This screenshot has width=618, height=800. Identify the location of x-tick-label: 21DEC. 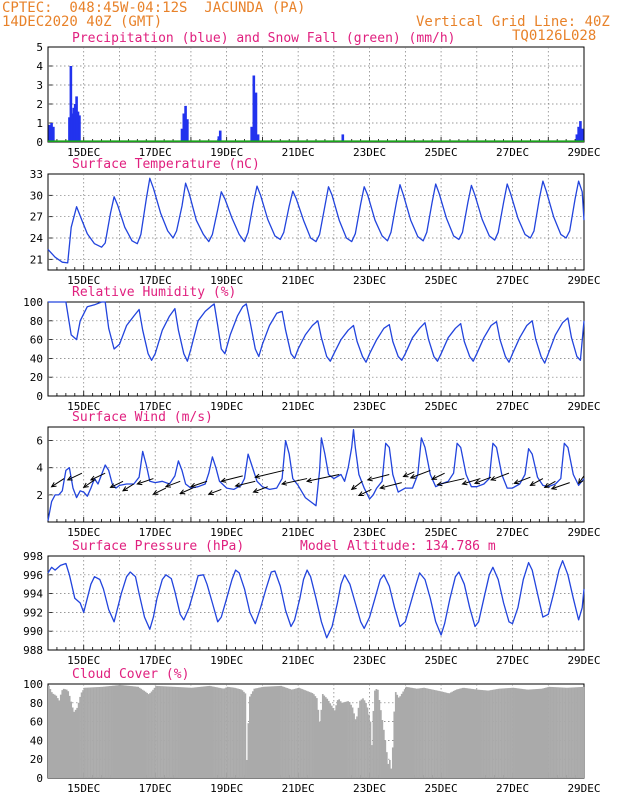
(298, 532).